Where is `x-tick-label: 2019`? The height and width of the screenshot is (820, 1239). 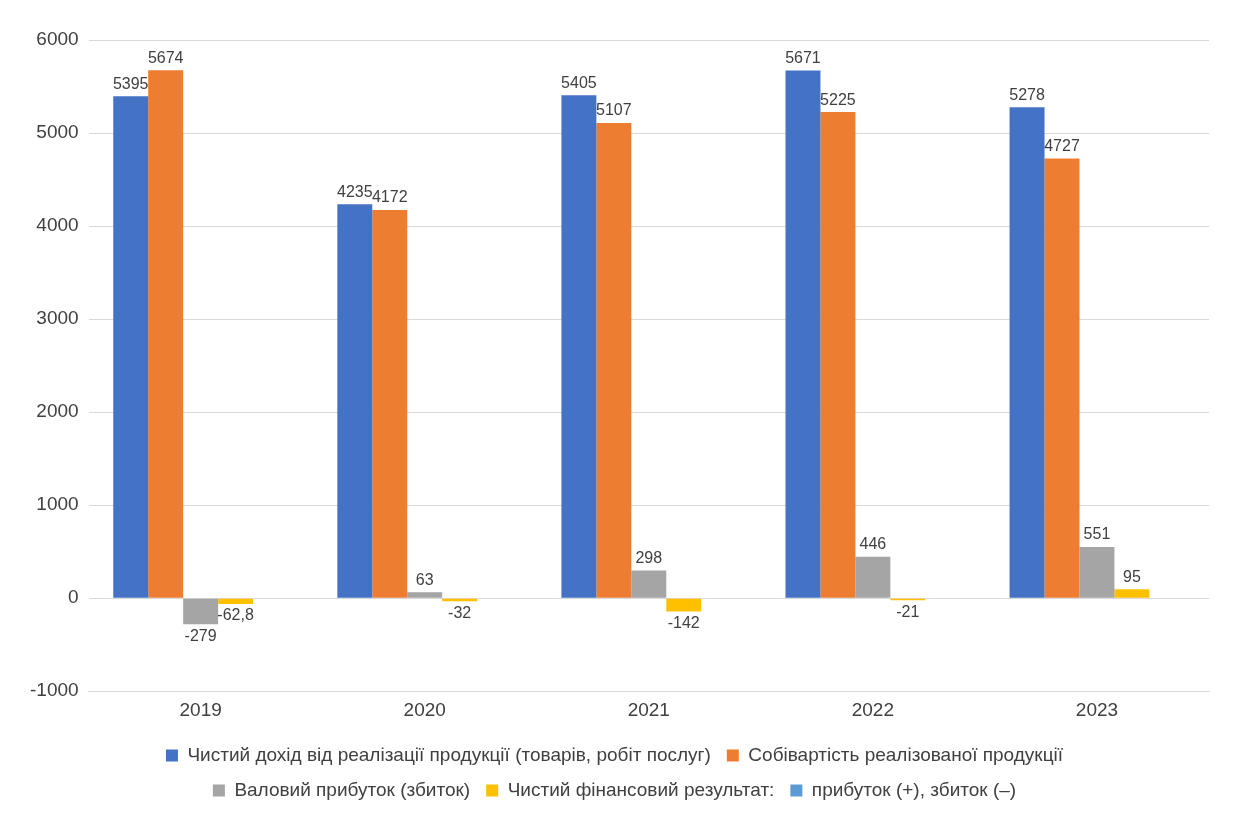 x-tick-label: 2019 is located at coordinates (200, 709).